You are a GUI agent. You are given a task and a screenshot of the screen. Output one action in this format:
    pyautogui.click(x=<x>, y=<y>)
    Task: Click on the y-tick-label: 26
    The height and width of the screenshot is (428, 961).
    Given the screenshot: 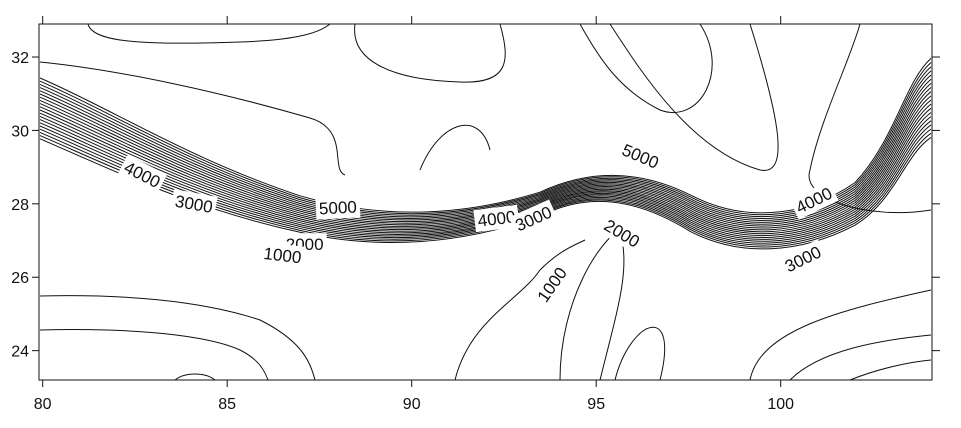 What is the action you would take?
    pyautogui.click(x=20, y=278)
    